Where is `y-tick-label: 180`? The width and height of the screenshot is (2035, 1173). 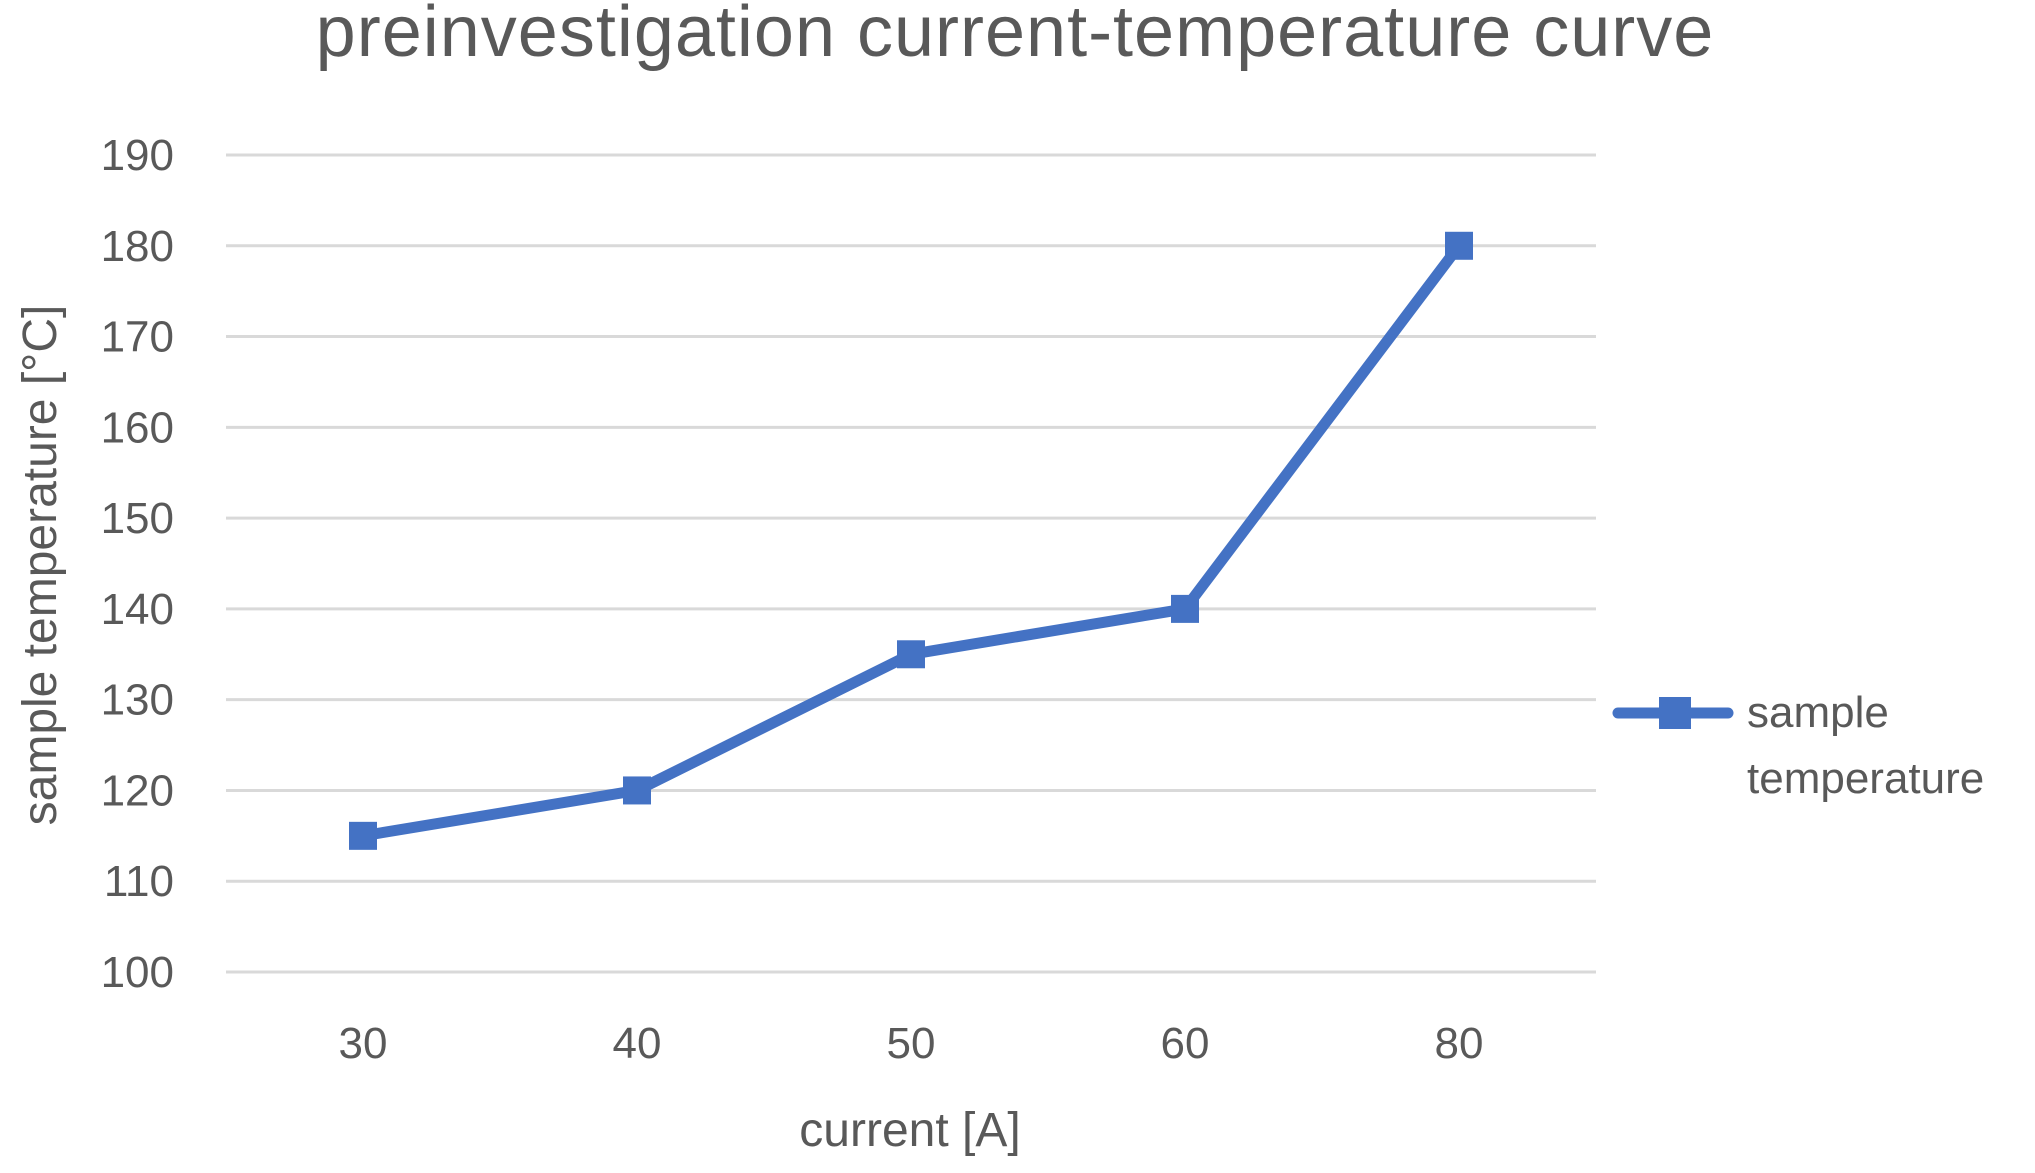 y-tick-label: 180 is located at coordinates (137, 246).